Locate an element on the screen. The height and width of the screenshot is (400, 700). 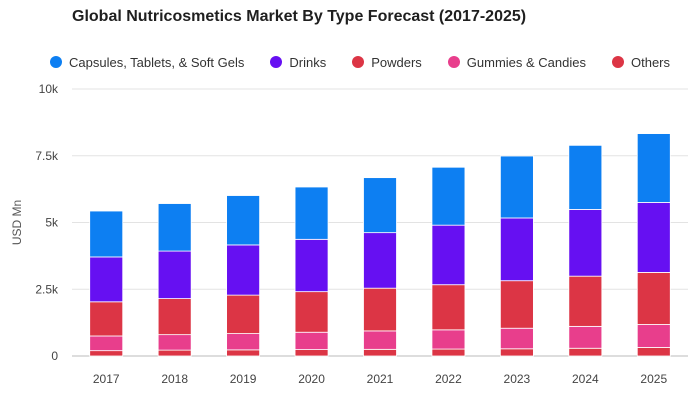
bar-segment-gummies-candies-2022 is located at coordinates (448, 339).